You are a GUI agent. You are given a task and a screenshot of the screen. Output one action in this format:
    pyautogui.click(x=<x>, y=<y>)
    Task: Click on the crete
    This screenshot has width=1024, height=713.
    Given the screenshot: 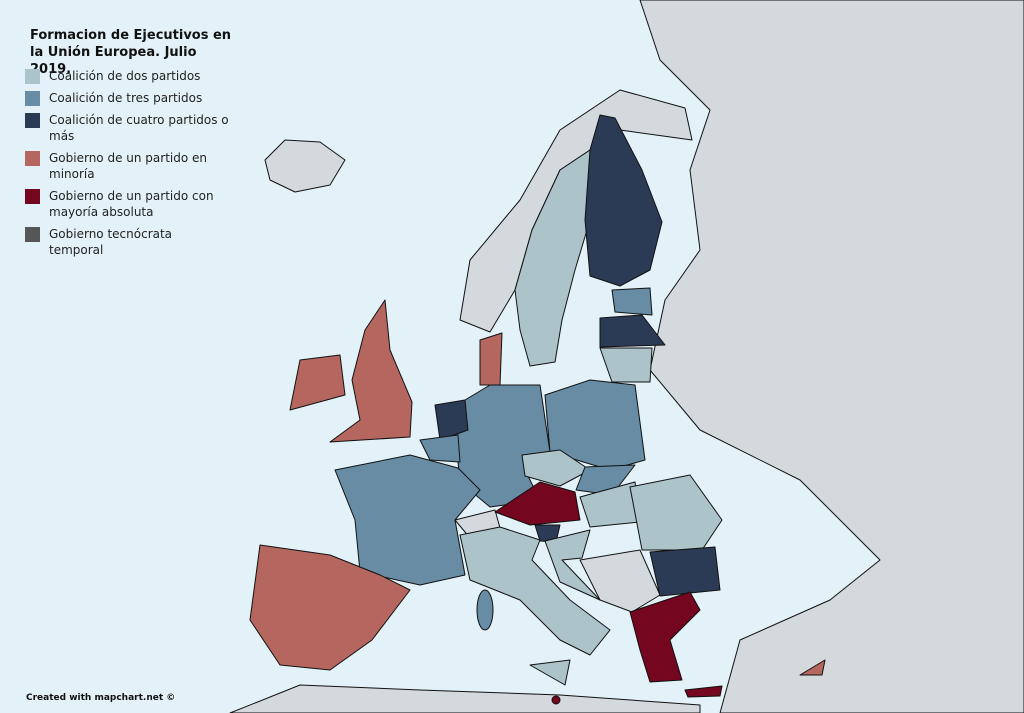 What is the action you would take?
    pyautogui.click(x=703, y=691)
    